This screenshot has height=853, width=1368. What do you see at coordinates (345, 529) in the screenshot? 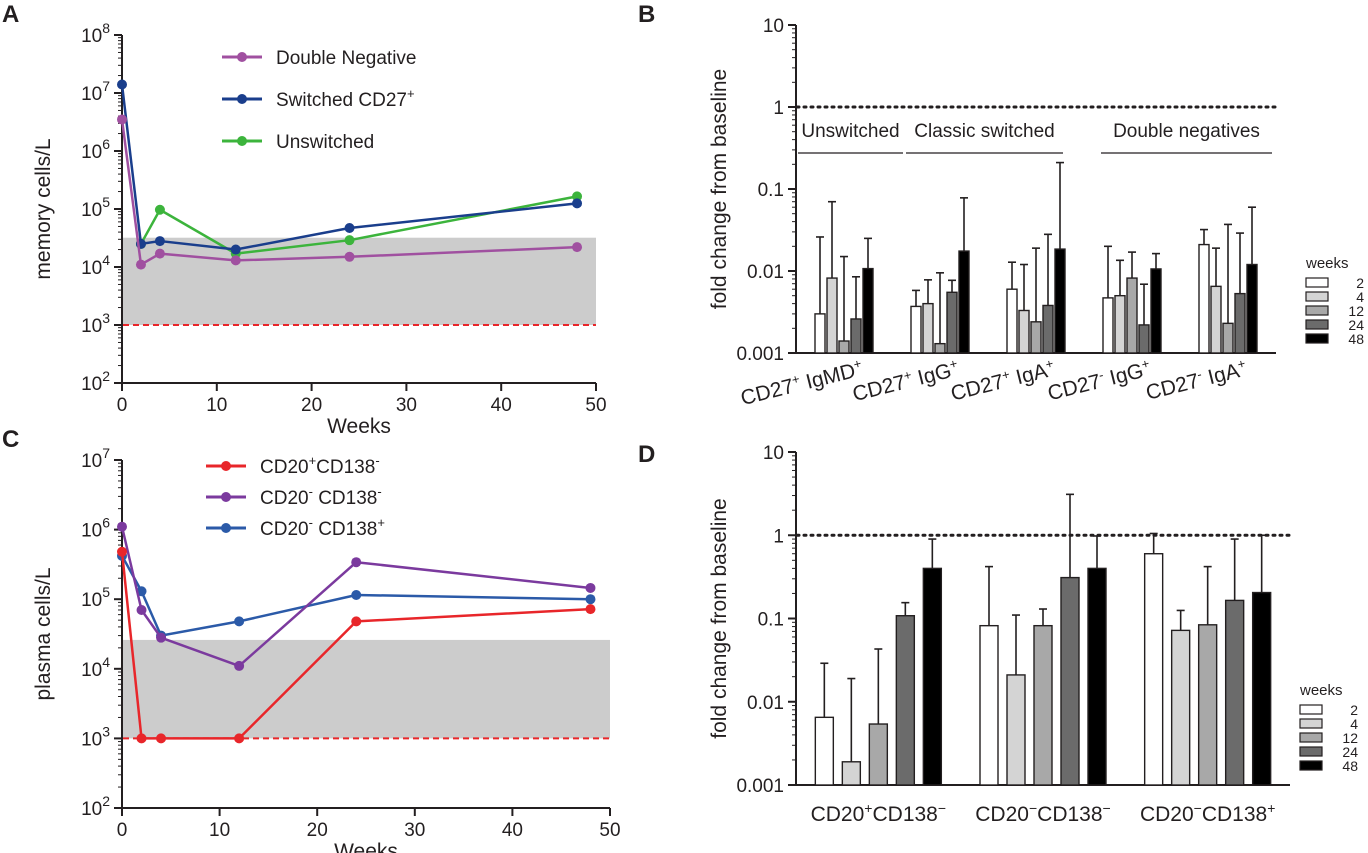
I see `legend-text-b: CD138` at bounding box center [345, 529].